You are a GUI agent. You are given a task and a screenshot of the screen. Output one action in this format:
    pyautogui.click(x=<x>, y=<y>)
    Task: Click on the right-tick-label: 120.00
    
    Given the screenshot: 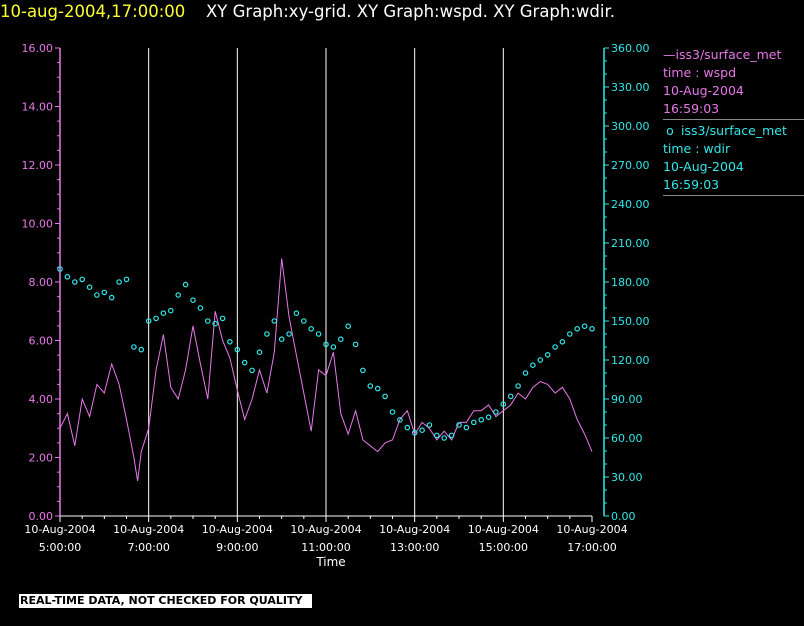 What is the action you would take?
    pyautogui.click(x=630, y=360)
    